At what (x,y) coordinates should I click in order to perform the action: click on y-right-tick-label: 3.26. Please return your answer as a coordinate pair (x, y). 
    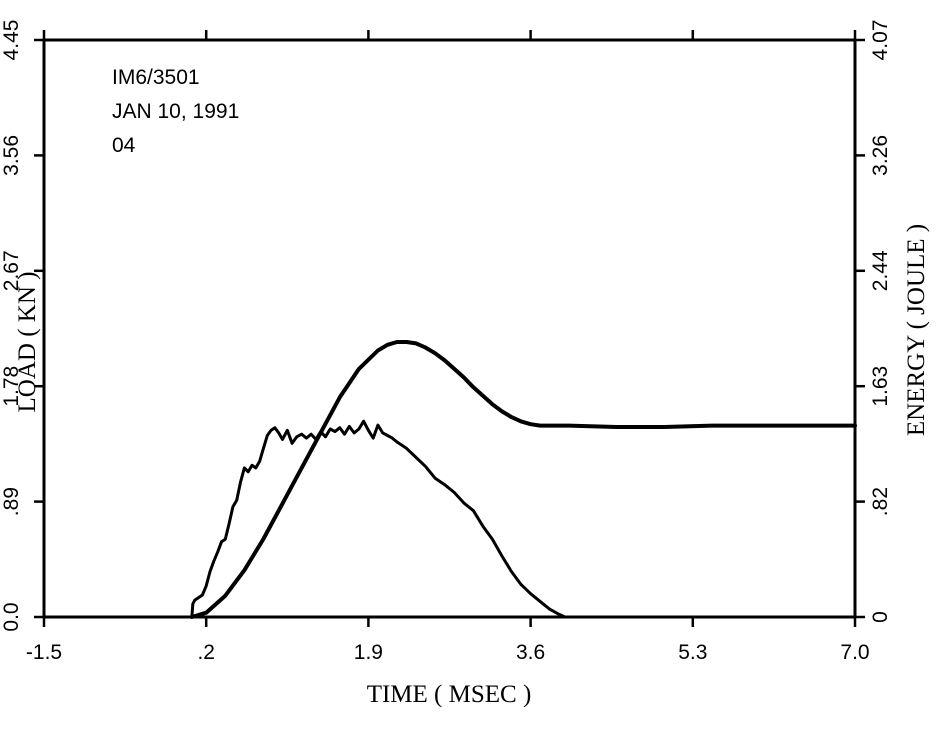
    Looking at the image, I should click on (880, 155).